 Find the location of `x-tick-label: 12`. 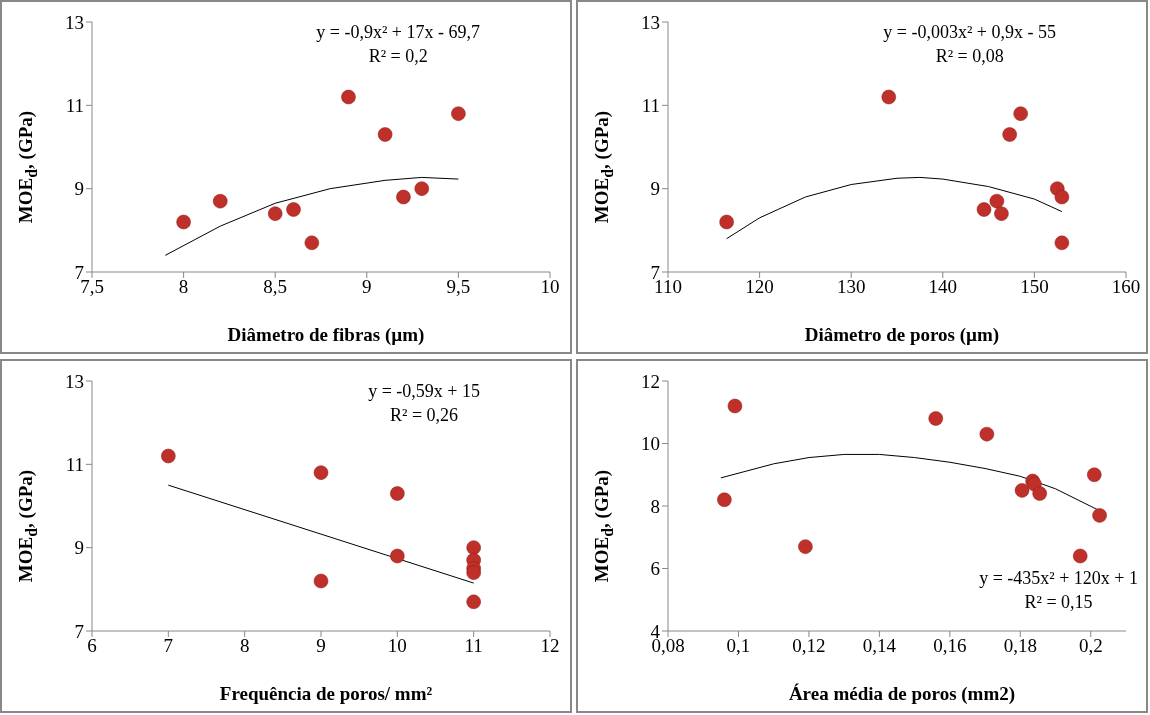

x-tick-label: 12 is located at coordinates (550, 645).